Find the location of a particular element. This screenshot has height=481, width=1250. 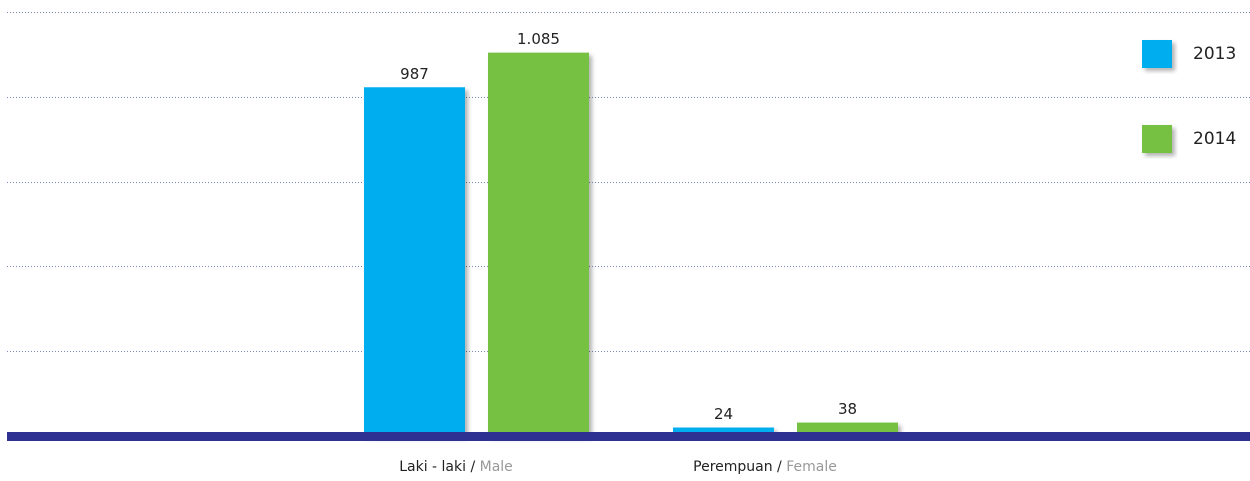

x-tick-label: Laki - laki / Male is located at coordinates (456, 467).